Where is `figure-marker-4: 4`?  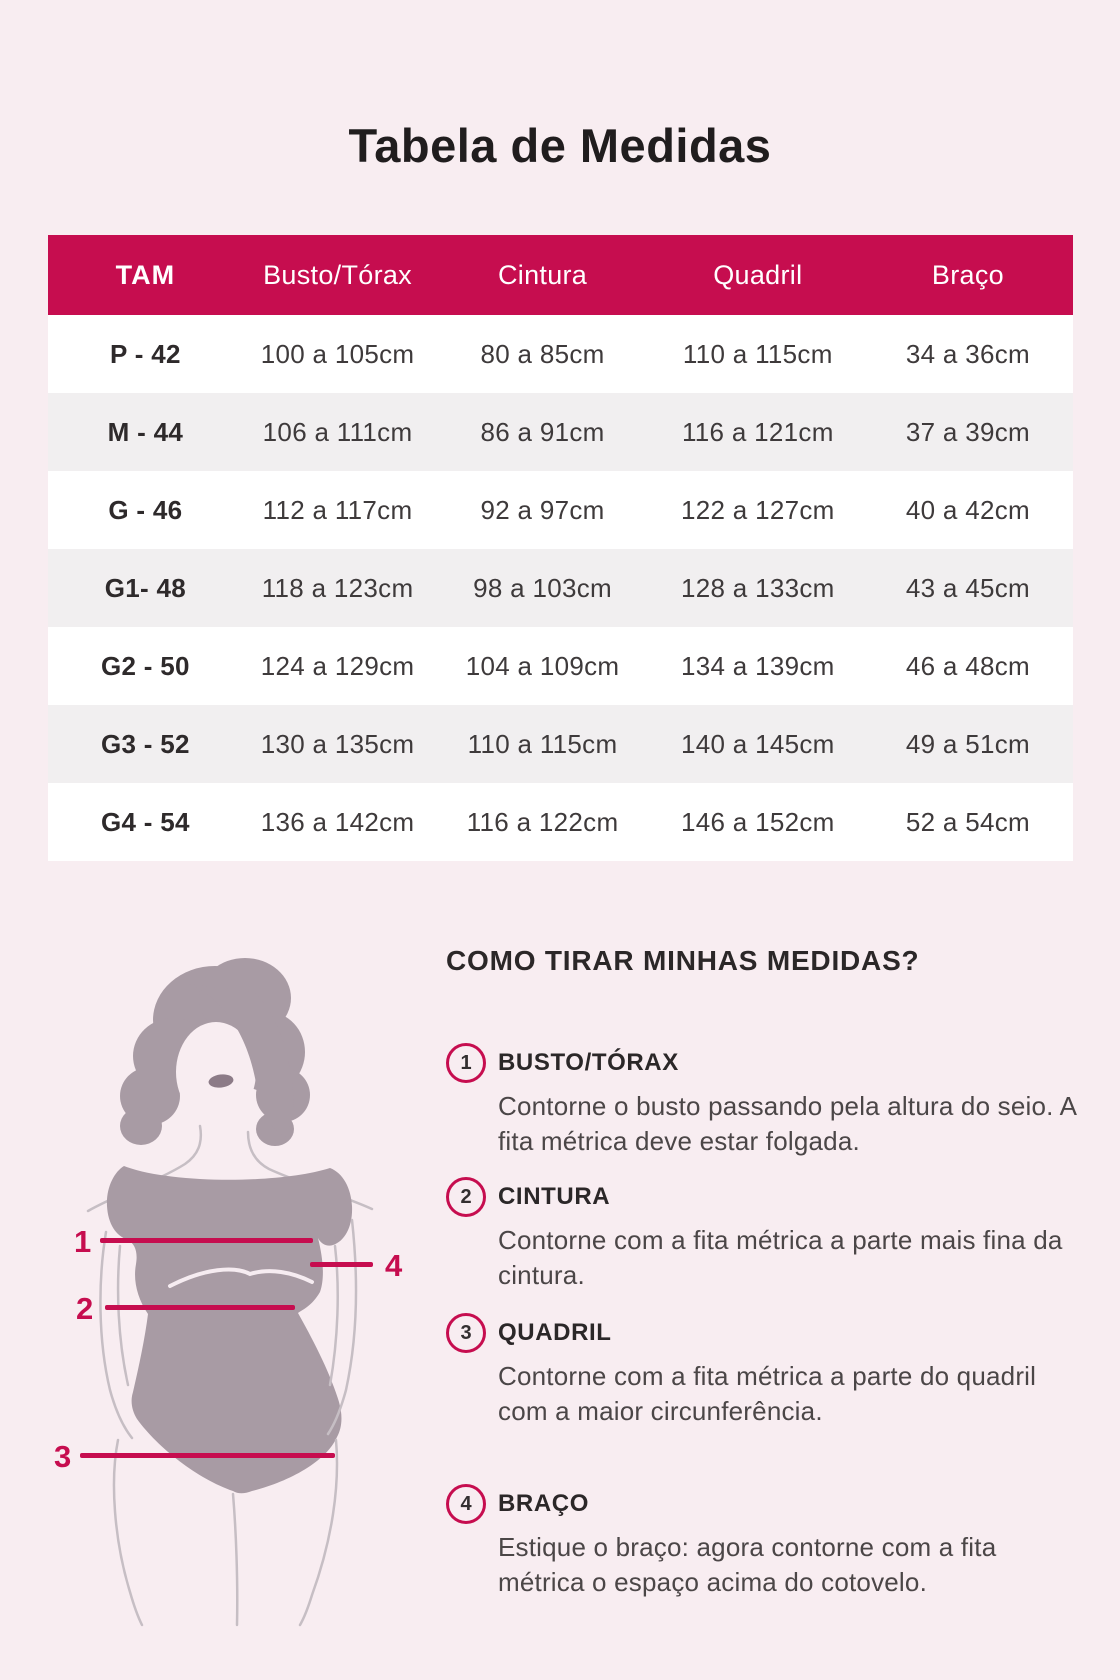 figure-marker-4: 4 is located at coordinates (394, 1265).